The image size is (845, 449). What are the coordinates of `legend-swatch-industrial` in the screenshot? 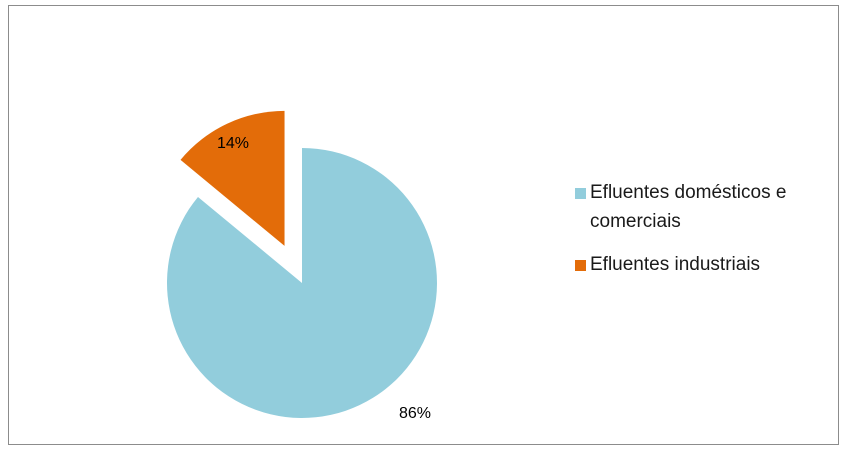 It's located at (580, 265).